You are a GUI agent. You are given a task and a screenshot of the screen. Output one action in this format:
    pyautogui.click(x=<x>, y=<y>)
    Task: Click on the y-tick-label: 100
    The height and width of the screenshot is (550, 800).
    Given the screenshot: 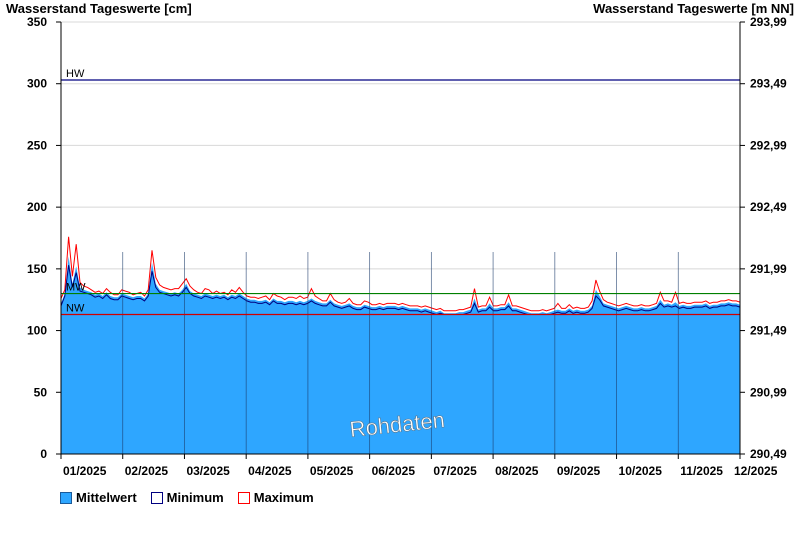 What is the action you would take?
    pyautogui.click(x=37, y=331)
    